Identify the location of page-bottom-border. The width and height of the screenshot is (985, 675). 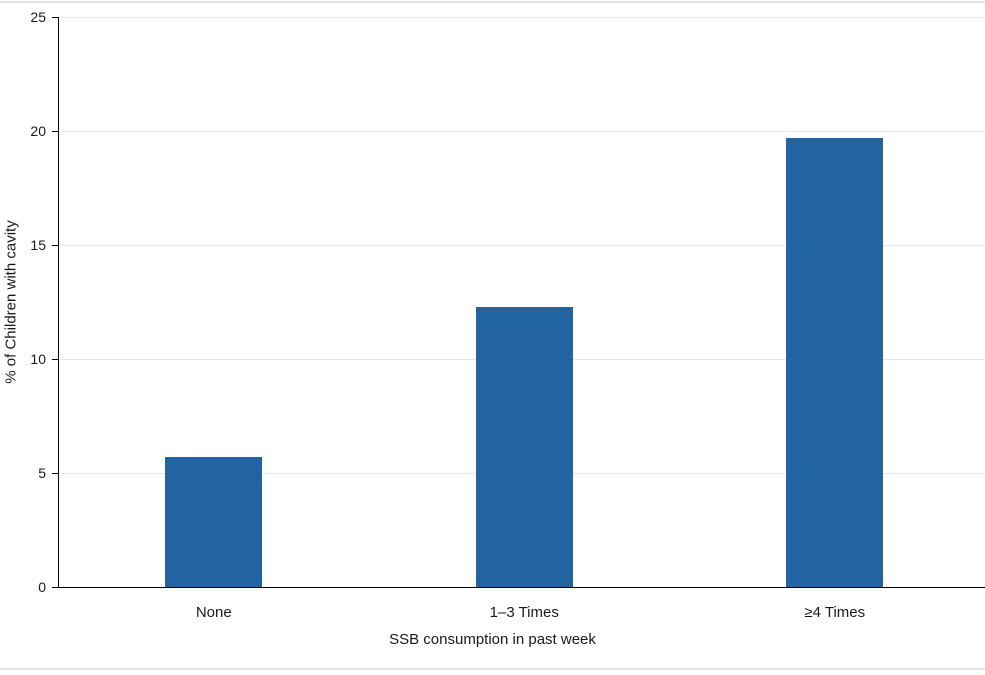
(492, 669).